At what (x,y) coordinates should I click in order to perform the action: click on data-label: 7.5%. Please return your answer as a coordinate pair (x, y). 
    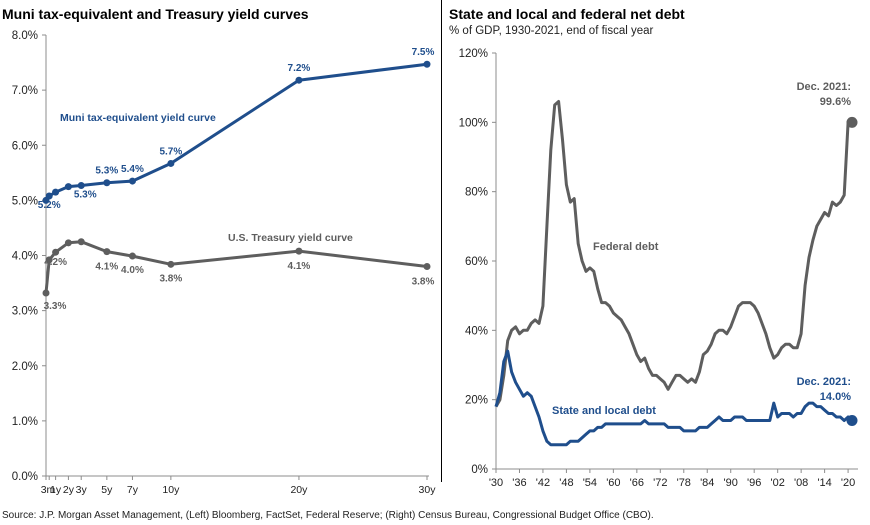
    Looking at the image, I should click on (423, 52).